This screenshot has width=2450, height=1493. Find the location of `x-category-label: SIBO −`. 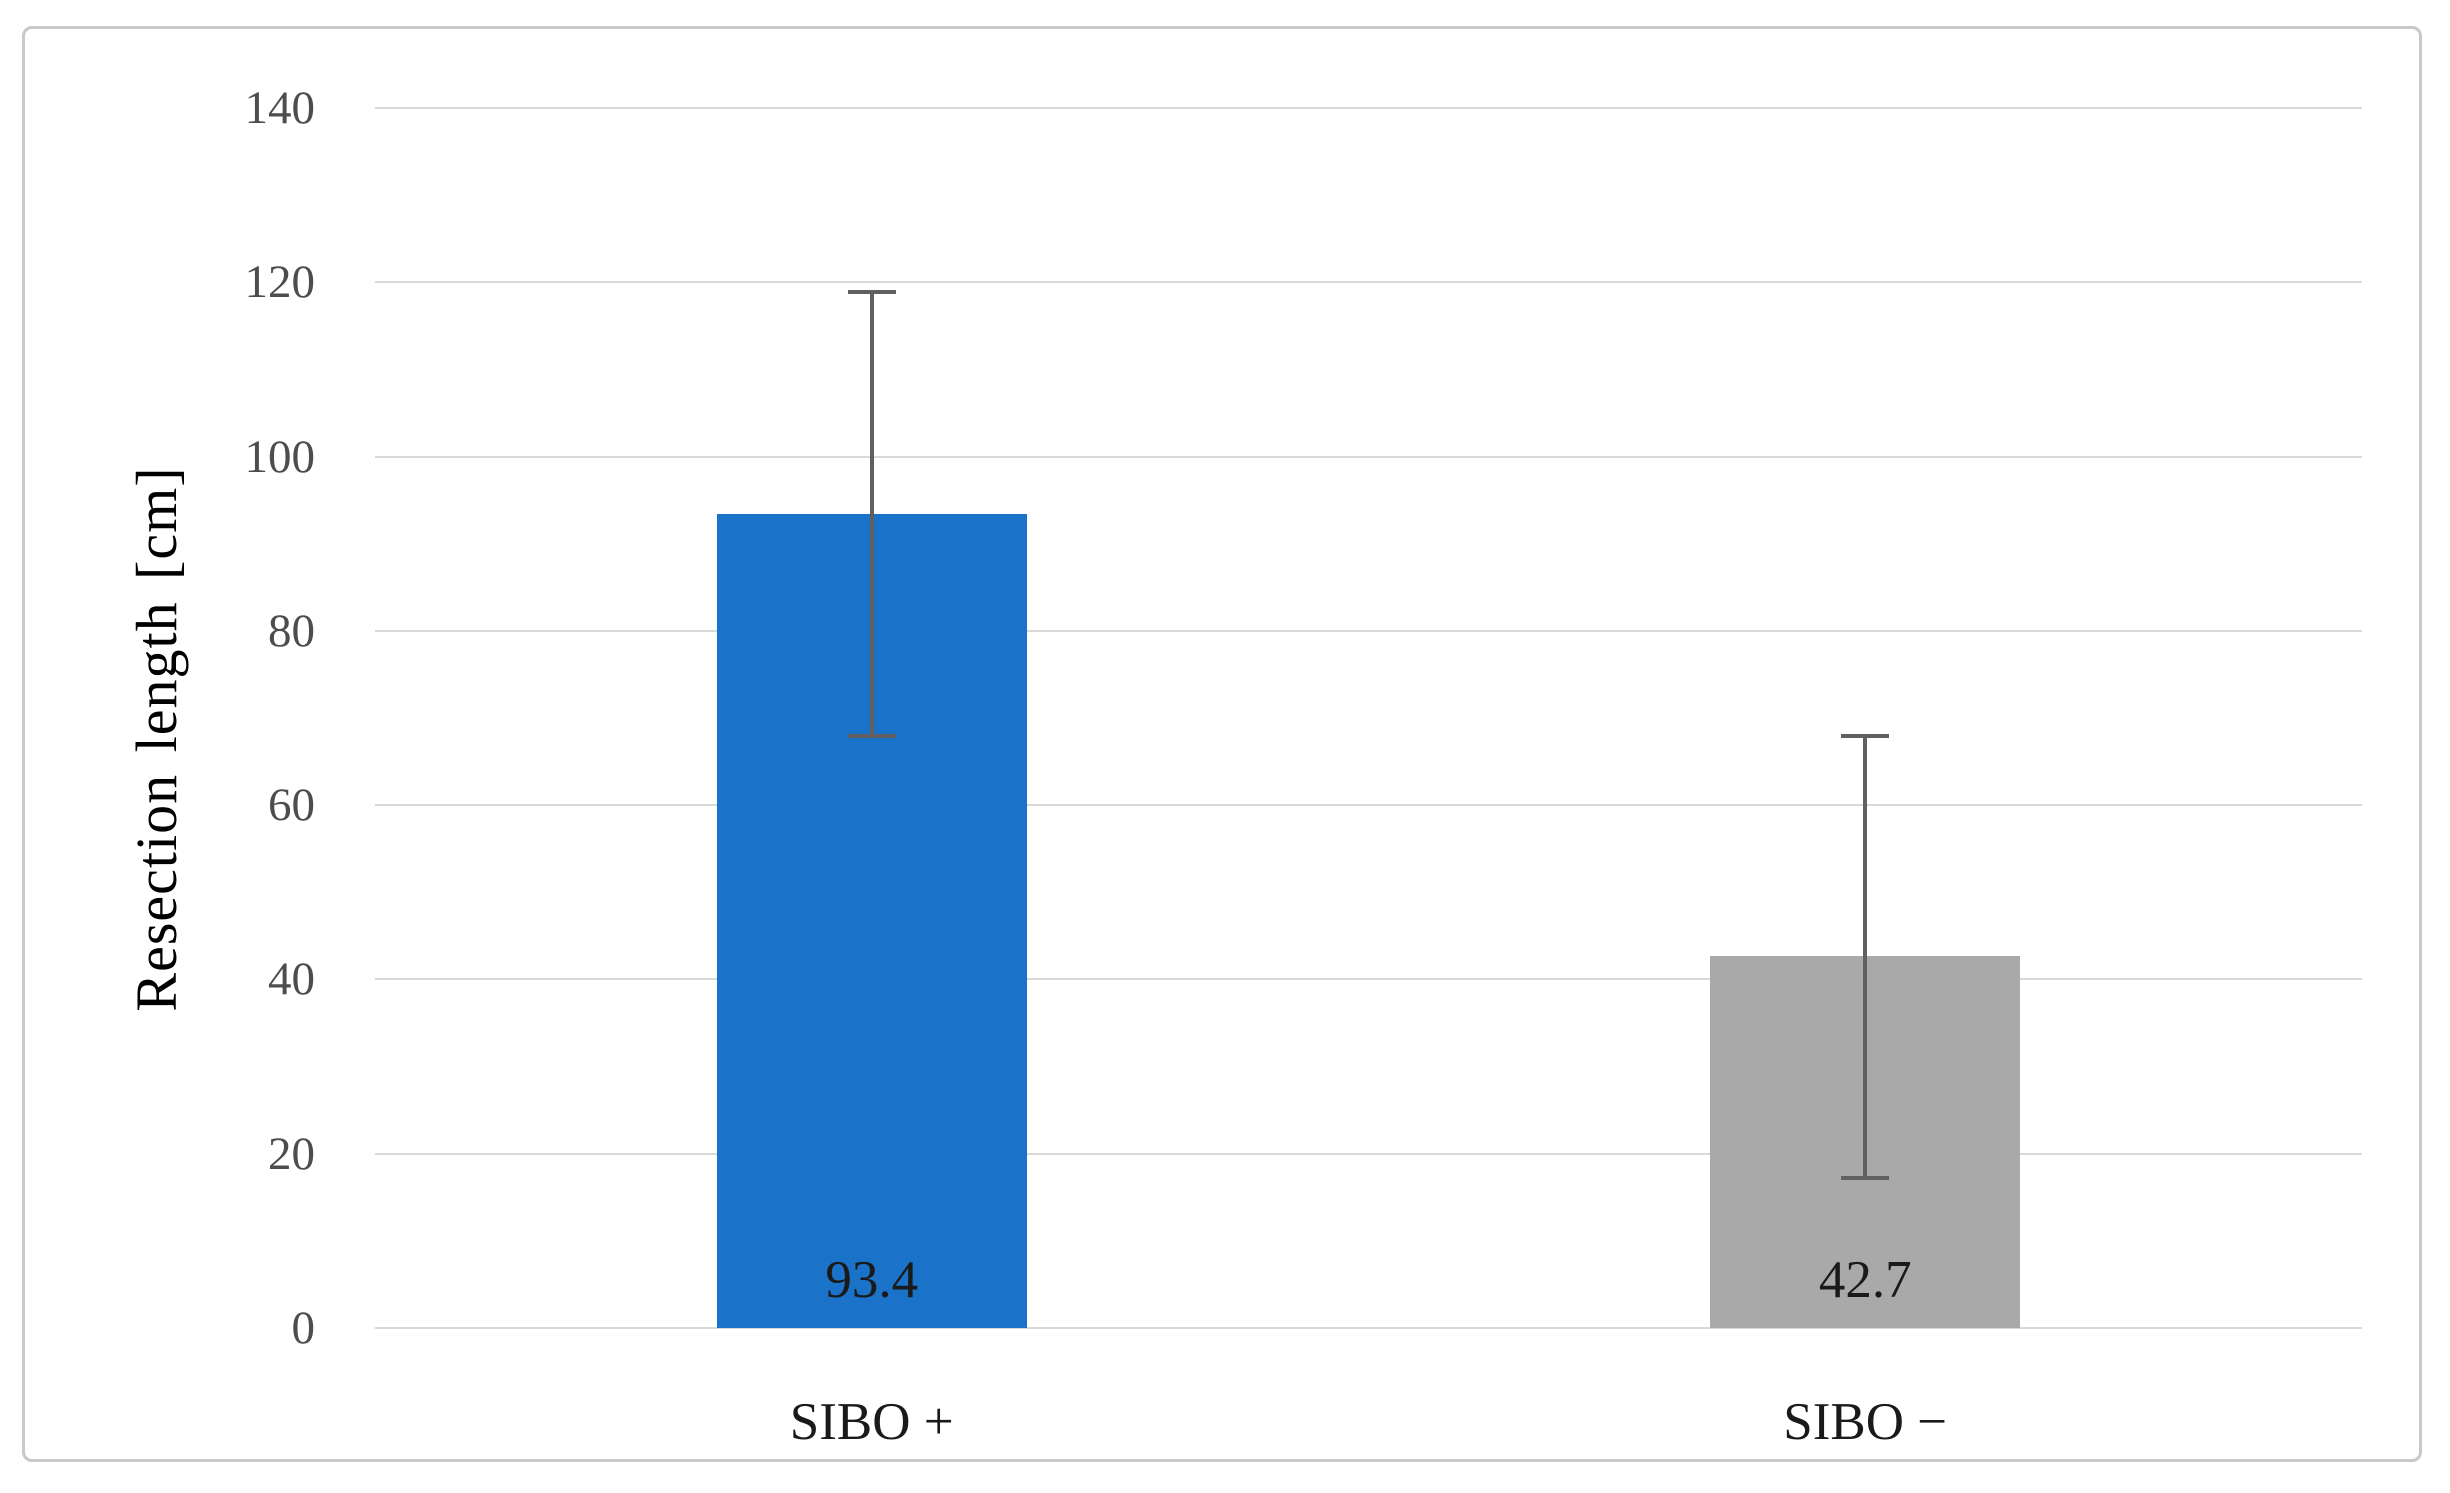

x-category-label: SIBO − is located at coordinates (1865, 1422).